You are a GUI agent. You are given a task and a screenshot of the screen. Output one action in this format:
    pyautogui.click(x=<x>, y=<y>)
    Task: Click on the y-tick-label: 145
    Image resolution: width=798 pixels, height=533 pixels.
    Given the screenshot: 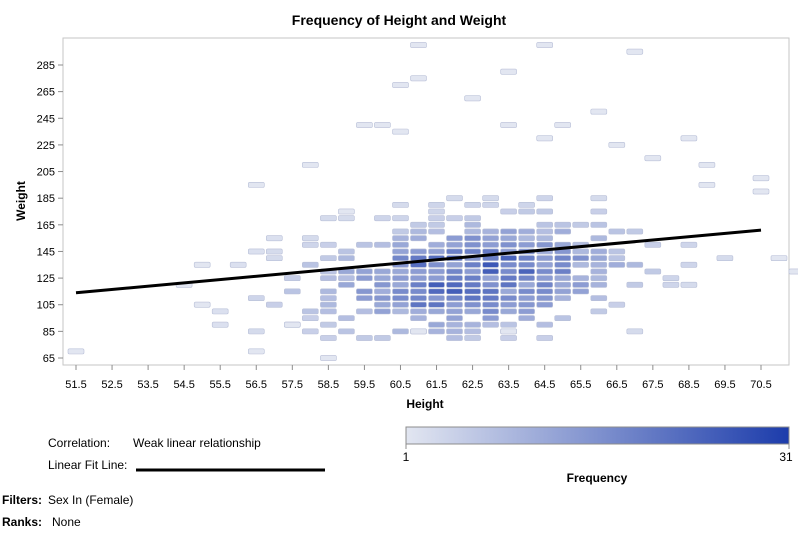 What is the action you would take?
    pyautogui.click(x=46, y=252)
    